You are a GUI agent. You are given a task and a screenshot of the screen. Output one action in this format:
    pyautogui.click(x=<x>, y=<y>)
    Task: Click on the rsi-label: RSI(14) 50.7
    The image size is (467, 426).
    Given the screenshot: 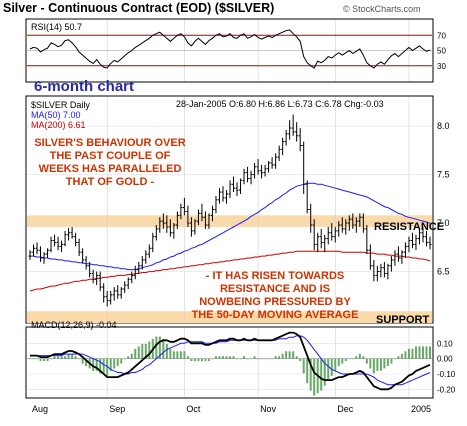 What is the action you would take?
    pyautogui.click(x=57, y=27)
    